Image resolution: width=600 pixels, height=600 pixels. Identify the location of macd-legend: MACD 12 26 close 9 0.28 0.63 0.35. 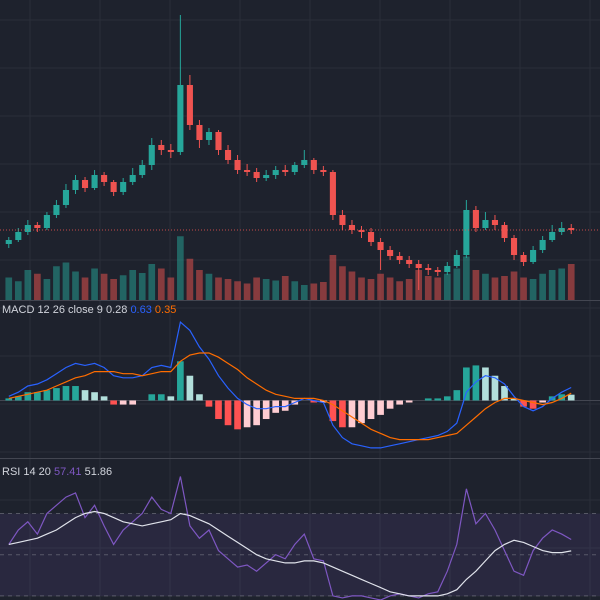
(89, 310).